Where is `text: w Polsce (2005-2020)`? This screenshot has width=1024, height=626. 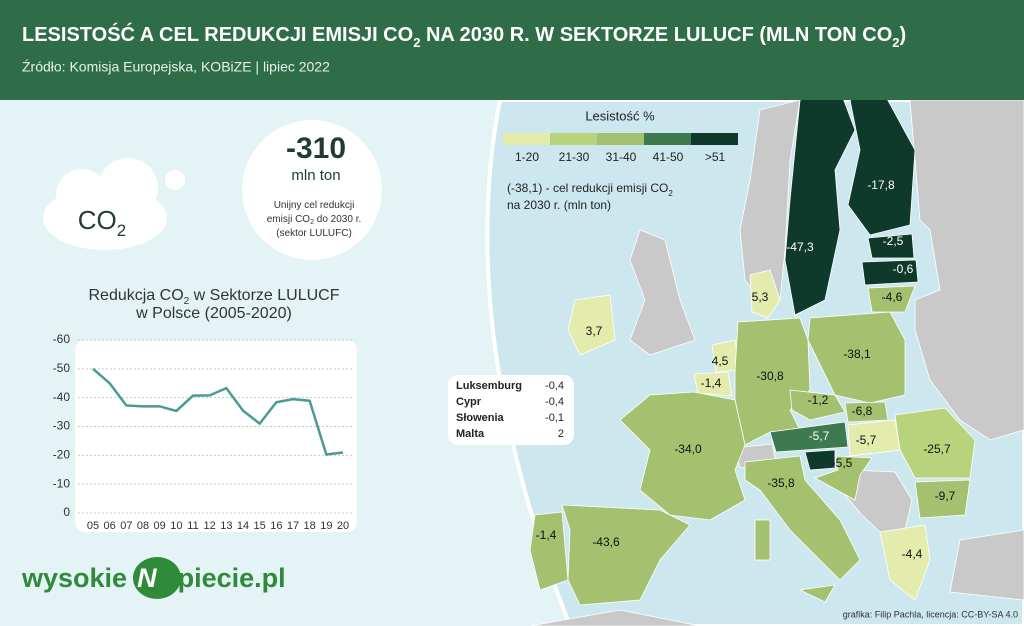
text: w Polsce (2005-2020) is located at coordinates (213, 313).